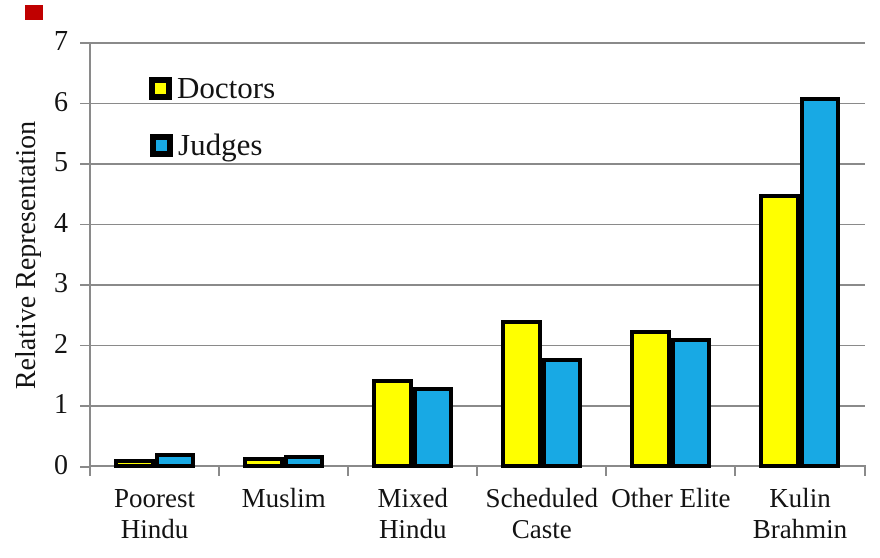 Image resolution: width=880 pixels, height=558 pixels. What do you see at coordinates (61, 42) in the screenshot?
I see `y-tick-label-7: 7` at bounding box center [61, 42].